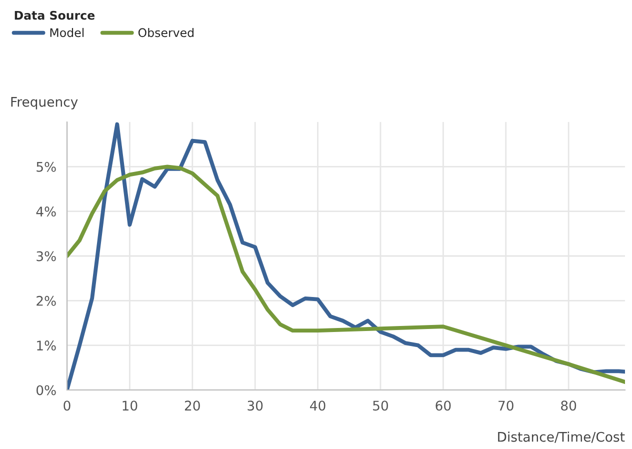  What do you see at coordinates (380, 405) in the screenshot?
I see `x-tick-label: 50` at bounding box center [380, 405].